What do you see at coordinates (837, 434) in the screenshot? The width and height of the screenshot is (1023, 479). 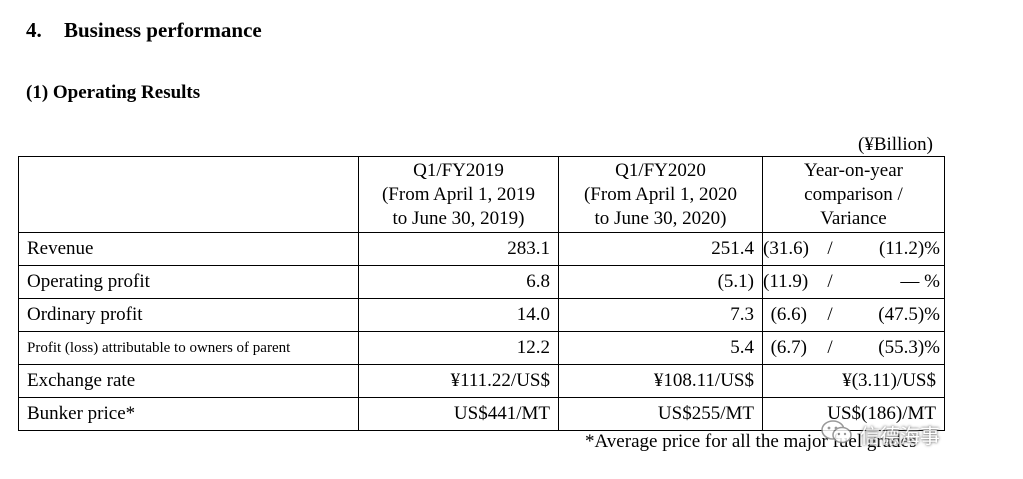 I see `wechat-icon` at bounding box center [837, 434].